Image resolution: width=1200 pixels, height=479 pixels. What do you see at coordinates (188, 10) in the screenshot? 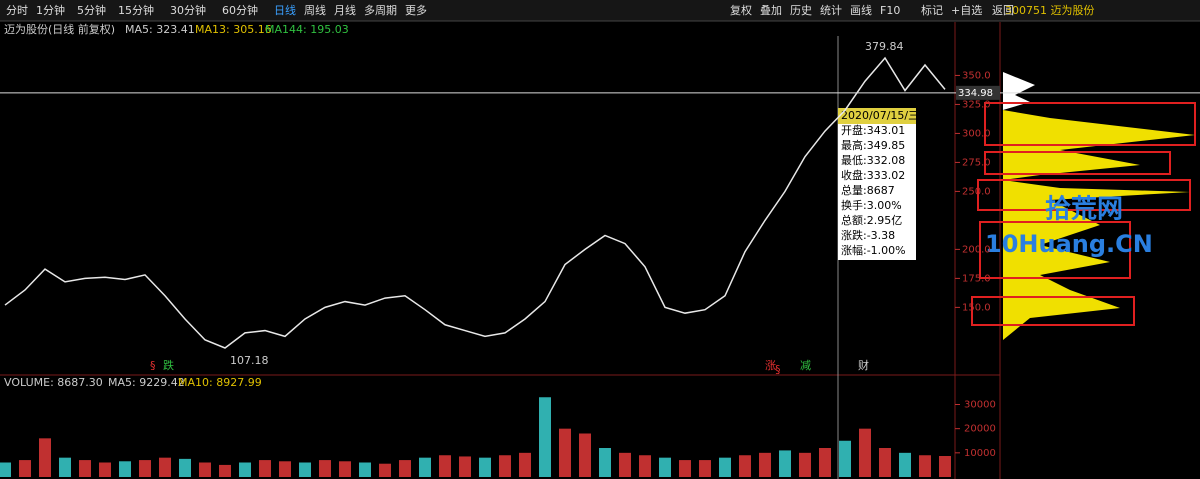
I see `toolbar-button: 30分钟` at bounding box center [188, 10].